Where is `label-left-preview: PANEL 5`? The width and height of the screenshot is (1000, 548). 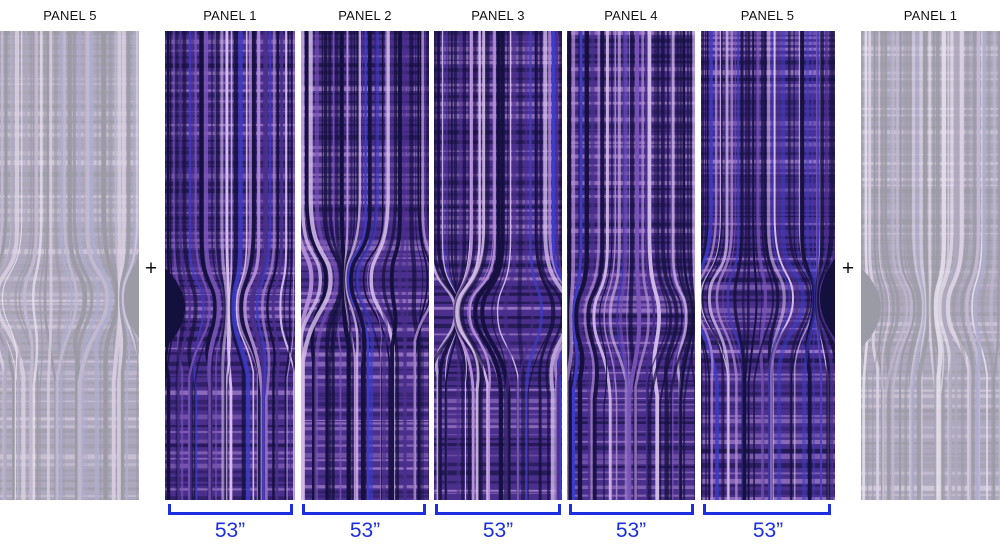 label-left-preview: PANEL 5 is located at coordinates (70, 15).